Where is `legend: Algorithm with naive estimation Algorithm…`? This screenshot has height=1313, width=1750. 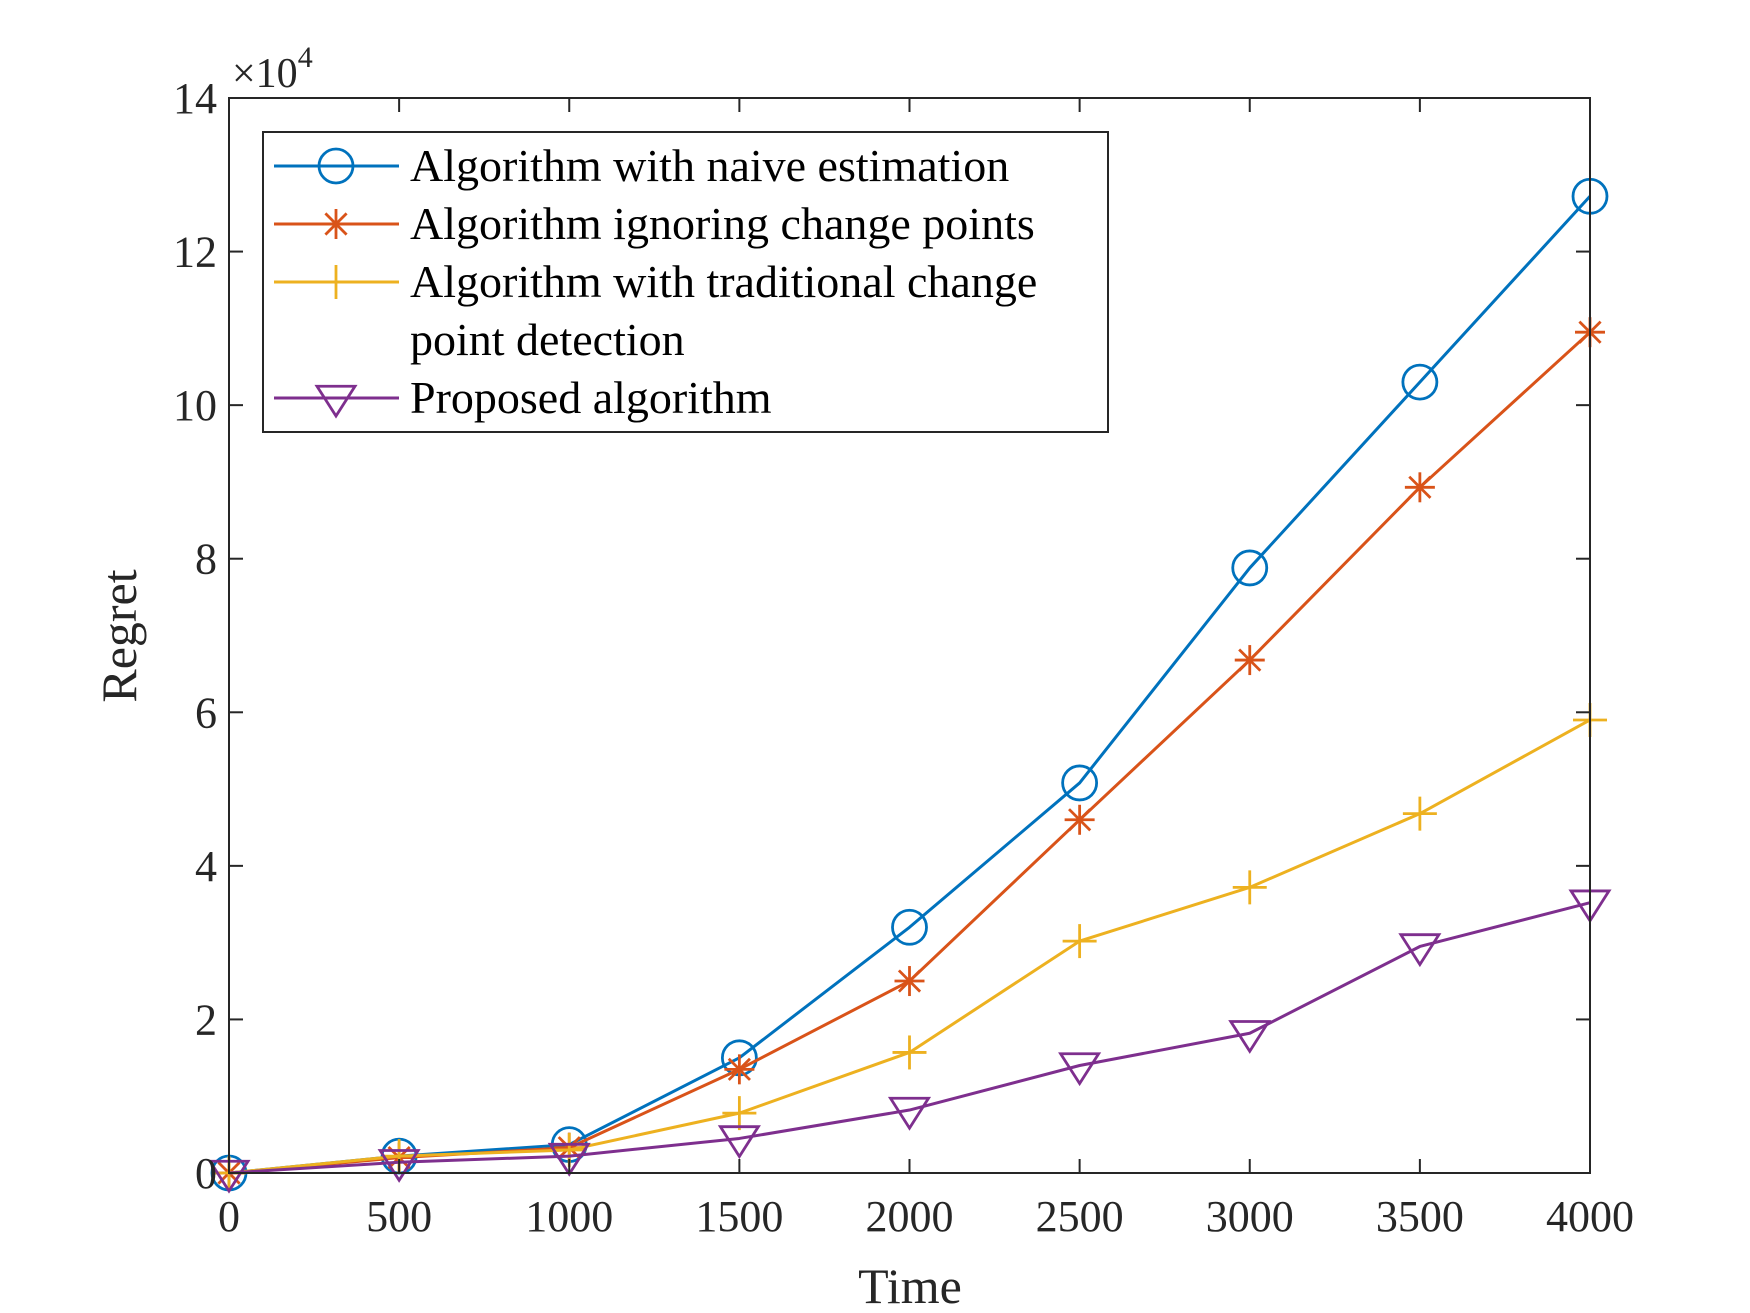 legend: Algorithm with naive estimation Algorithm… is located at coordinates (685, 282).